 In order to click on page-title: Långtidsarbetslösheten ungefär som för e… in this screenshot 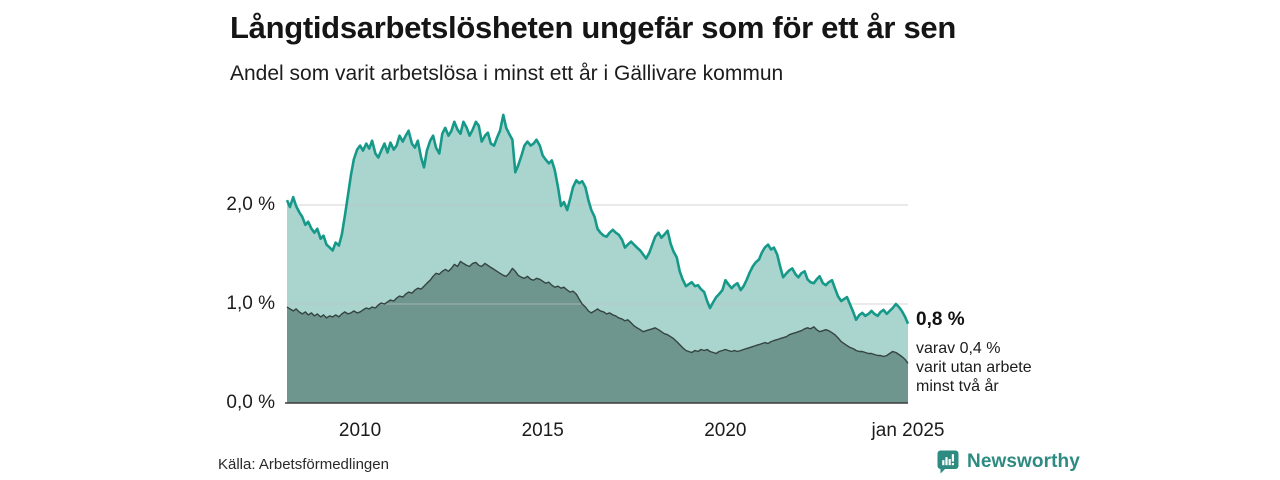, I will do `click(593, 27)`.